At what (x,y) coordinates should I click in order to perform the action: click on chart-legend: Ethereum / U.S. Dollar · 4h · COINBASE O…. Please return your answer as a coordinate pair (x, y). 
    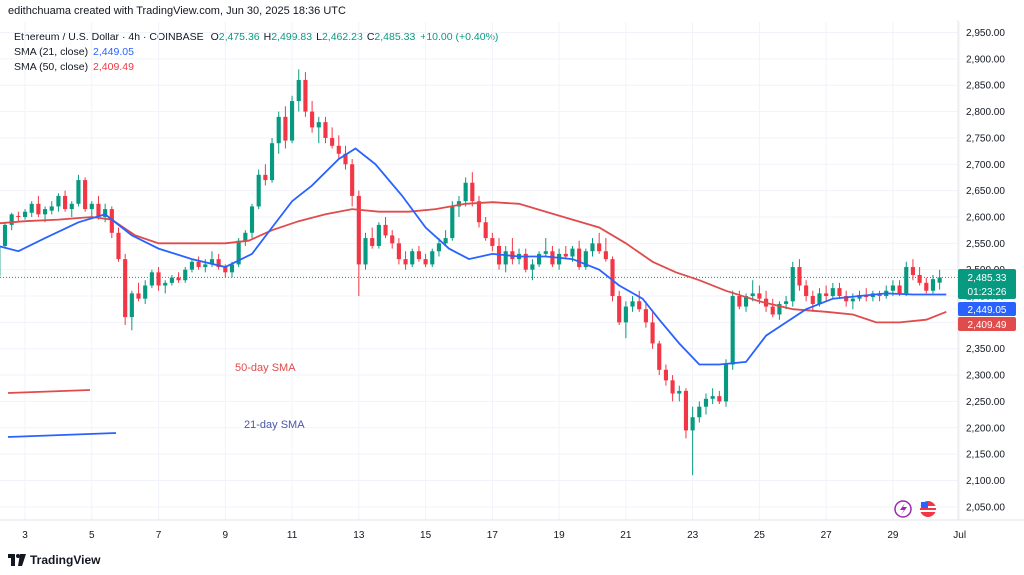
    Looking at the image, I should click on (256, 52).